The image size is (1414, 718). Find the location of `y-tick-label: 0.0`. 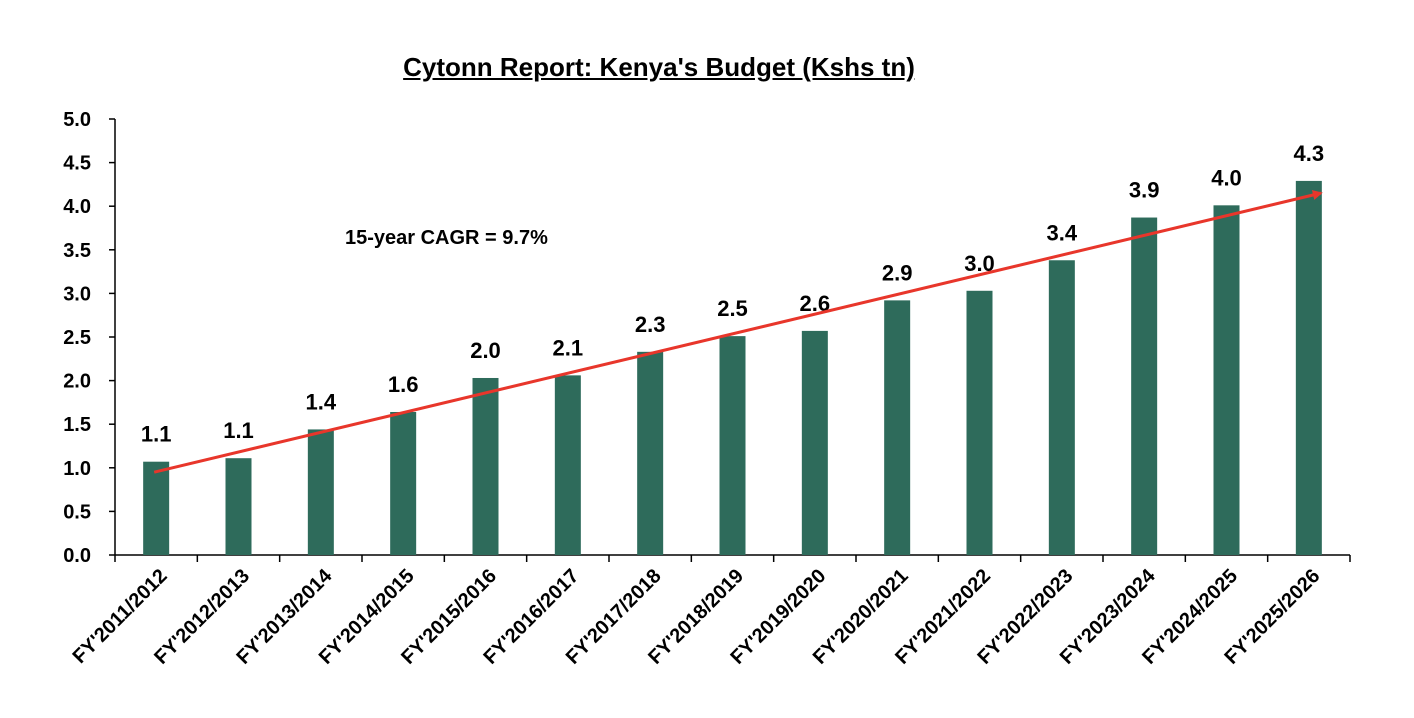

y-tick-label: 0.0 is located at coordinates (77, 556).